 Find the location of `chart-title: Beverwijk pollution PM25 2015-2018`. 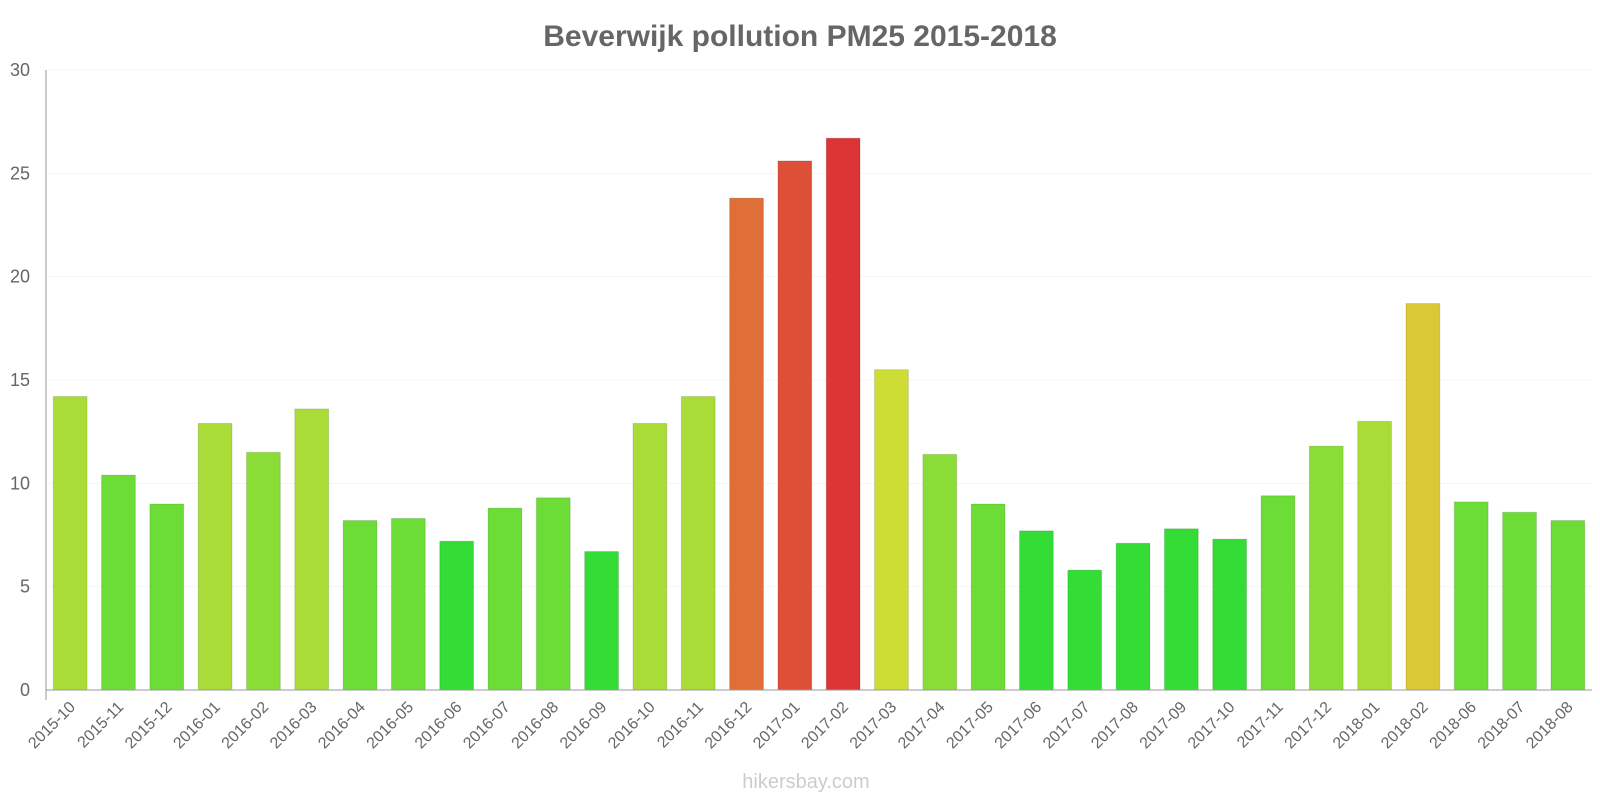

chart-title: Beverwijk pollution PM25 2015-2018 is located at coordinates (800, 36).